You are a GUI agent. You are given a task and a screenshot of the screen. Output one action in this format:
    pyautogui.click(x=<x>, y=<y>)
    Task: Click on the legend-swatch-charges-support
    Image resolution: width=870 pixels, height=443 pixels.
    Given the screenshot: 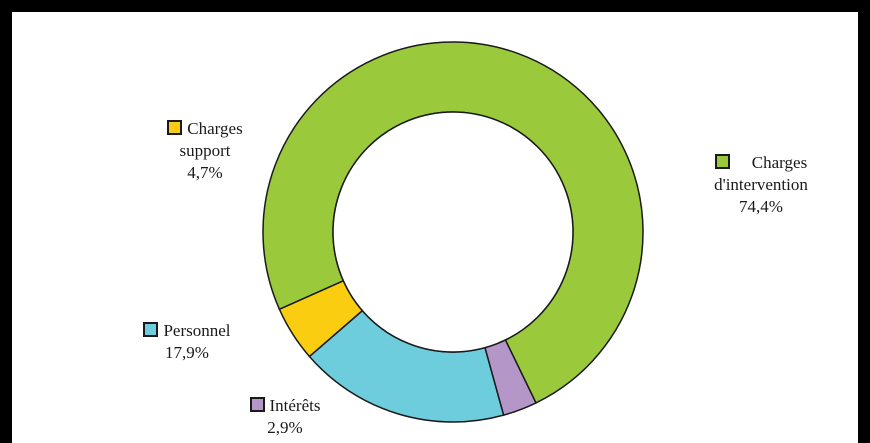 What is the action you would take?
    pyautogui.click(x=175, y=127)
    